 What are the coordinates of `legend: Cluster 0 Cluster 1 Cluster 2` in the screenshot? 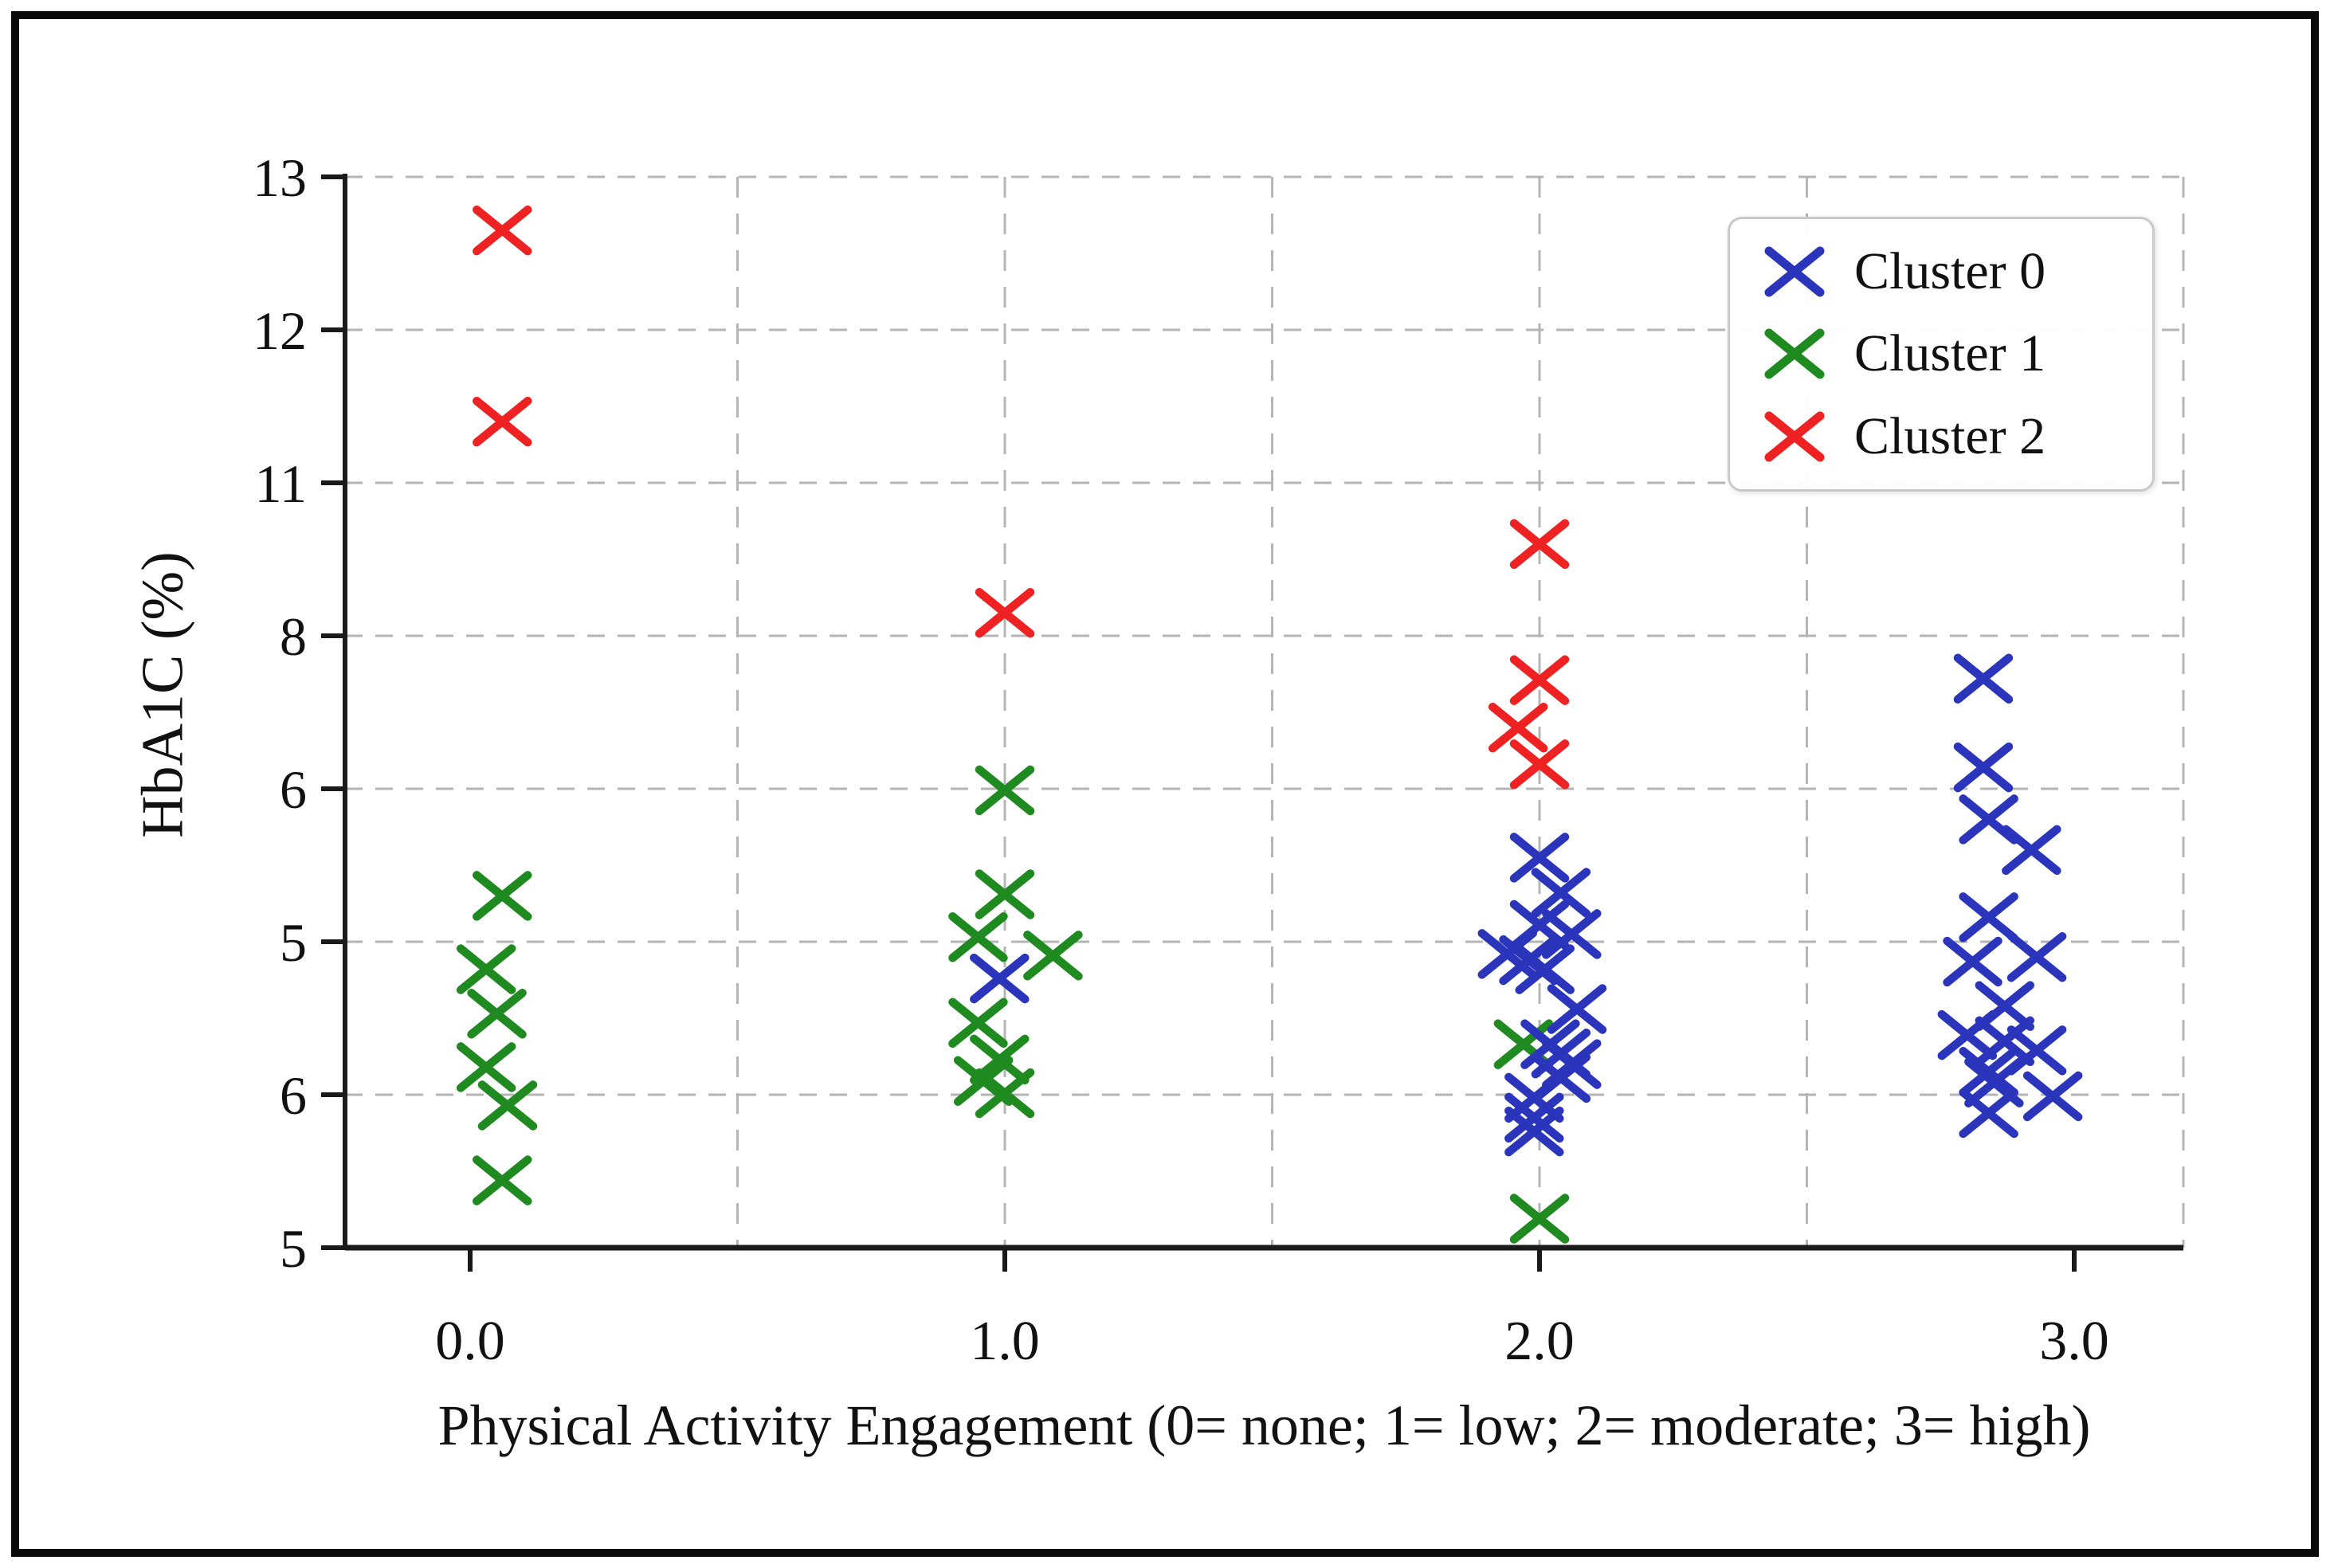 It's located at (1941, 354).